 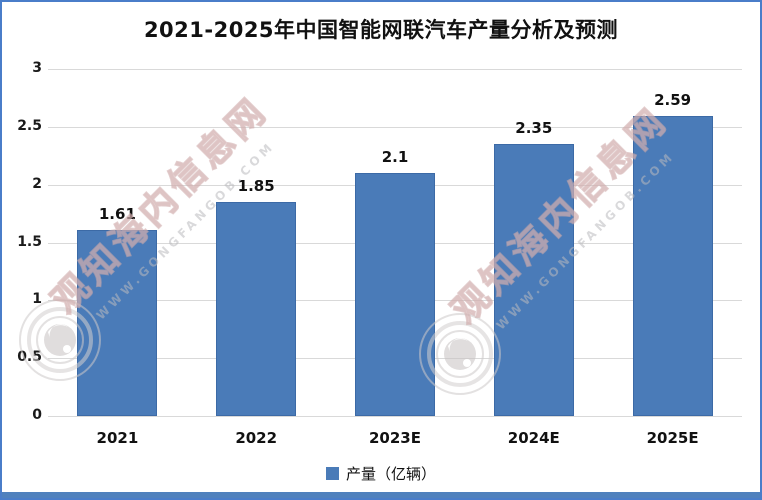 I want to click on value-label: 2.59, so click(x=673, y=100).